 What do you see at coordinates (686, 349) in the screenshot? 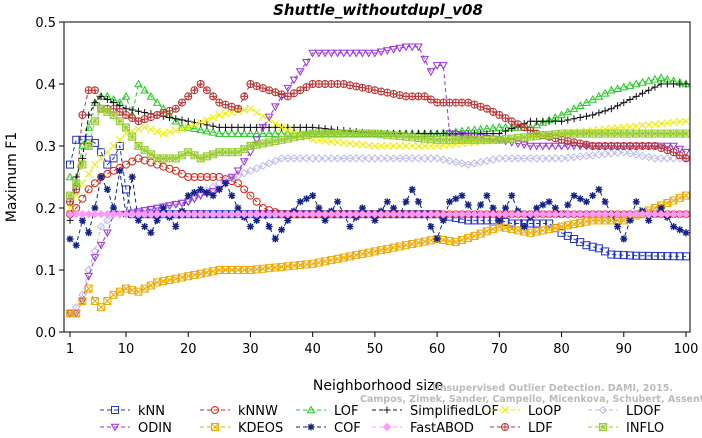
I see `x-tick-label: 100` at bounding box center [686, 349].